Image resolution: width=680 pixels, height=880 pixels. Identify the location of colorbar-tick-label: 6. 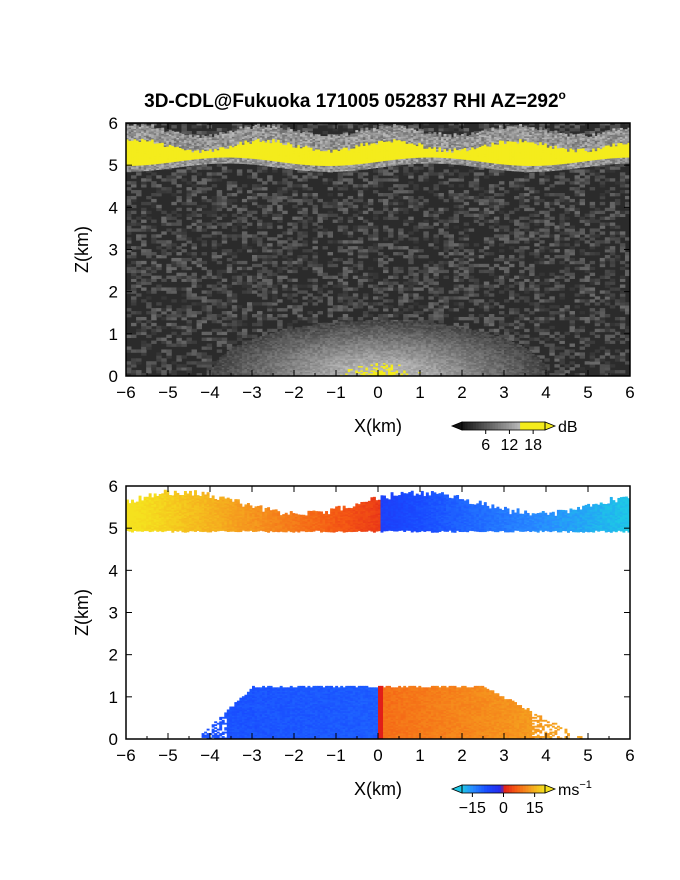
(485, 445).